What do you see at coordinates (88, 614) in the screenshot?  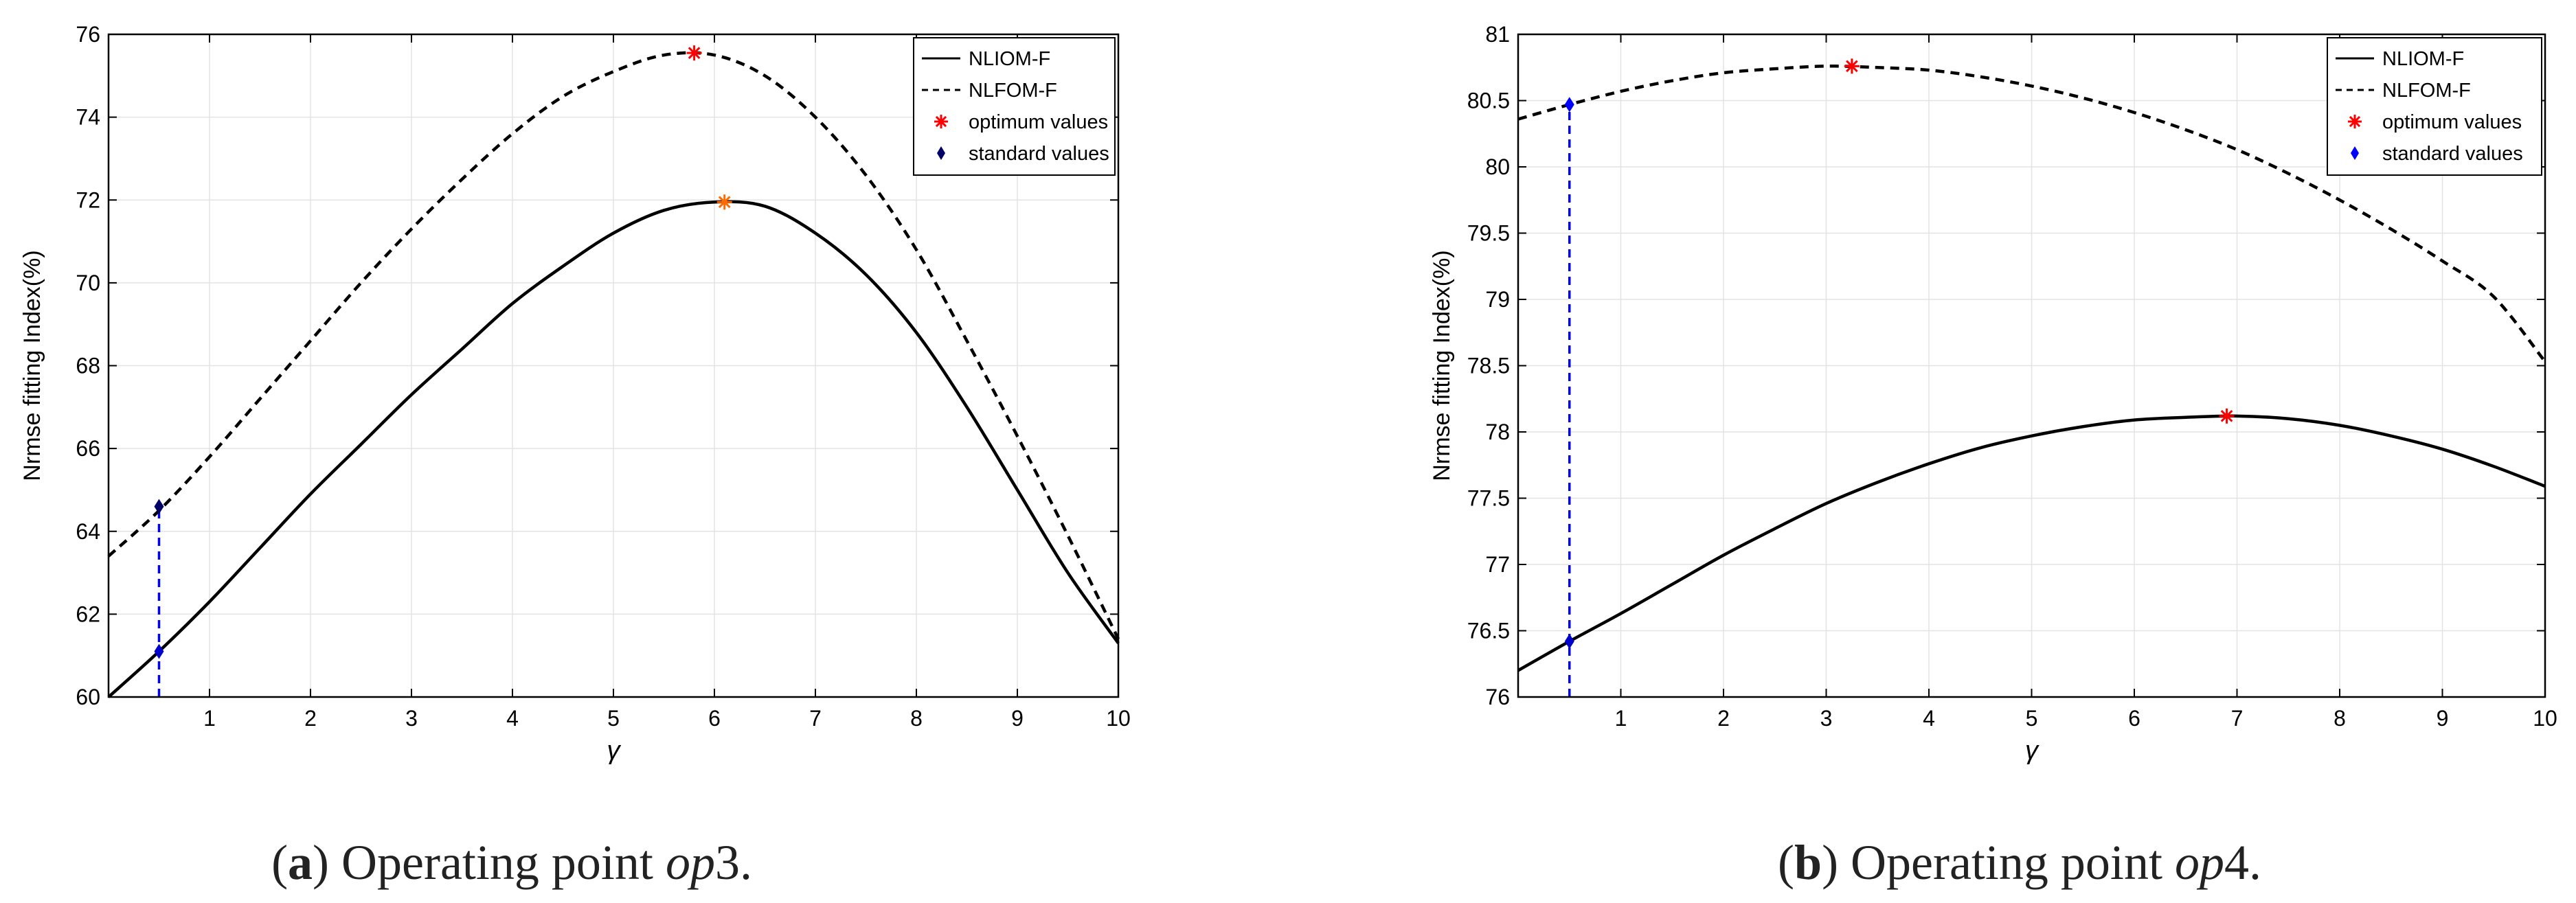 I see `y-tick-label: 62` at bounding box center [88, 614].